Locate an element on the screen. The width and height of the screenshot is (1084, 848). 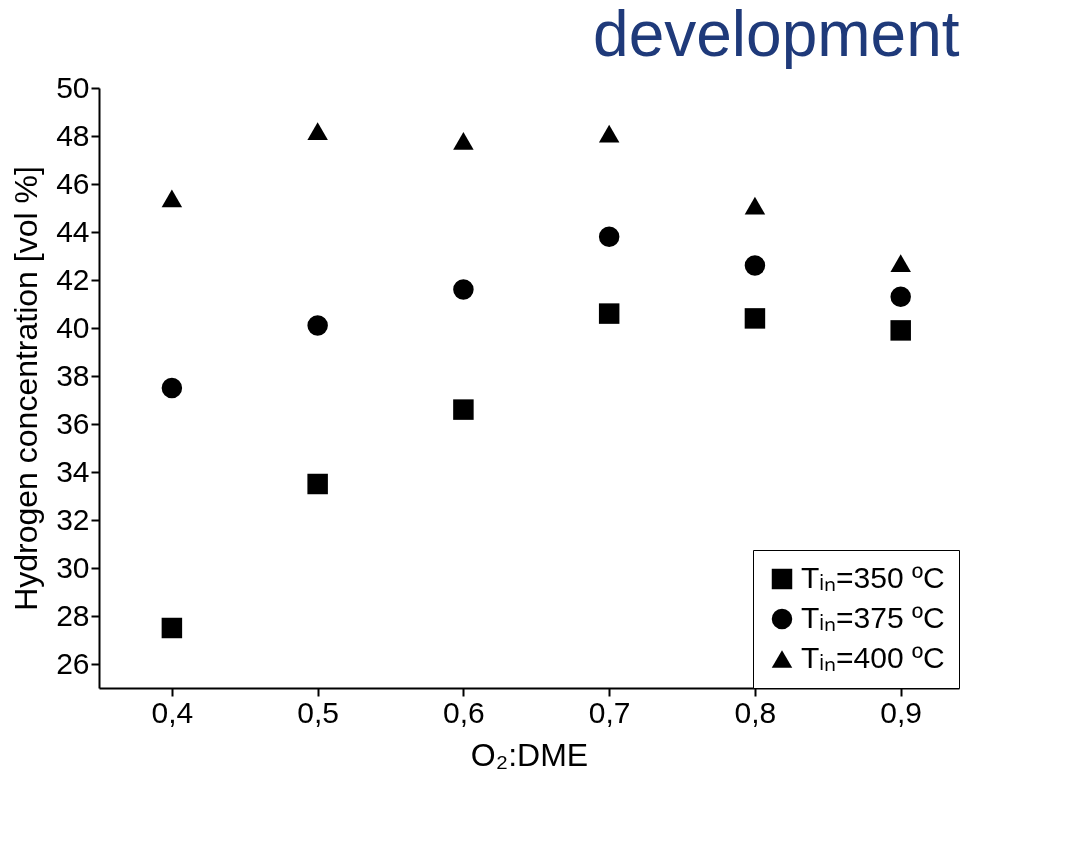
x-tick-label: 0,5 is located at coordinates (318, 712).